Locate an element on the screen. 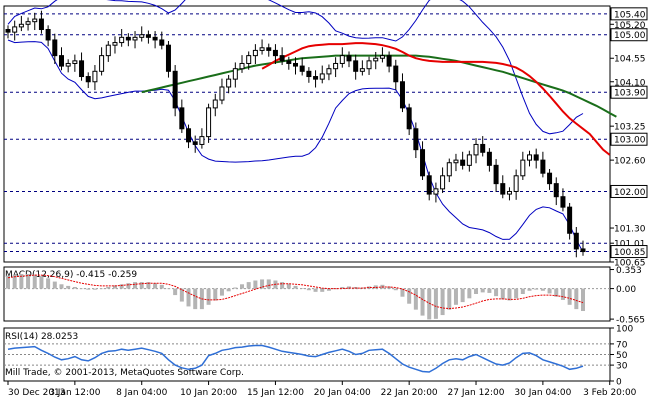 This screenshot has width=650, height=400. price-tick-label: 101.30 is located at coordinates (630, 230).